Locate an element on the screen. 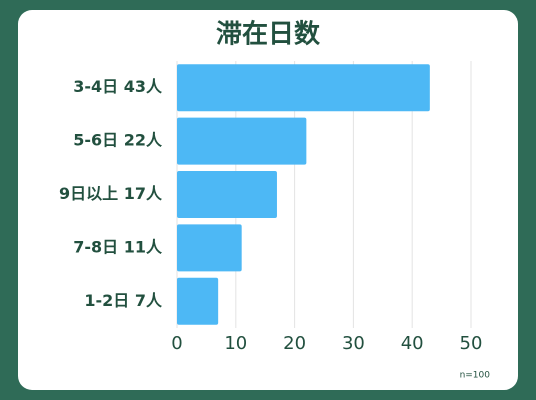 This screenshot has height=400, width=536. y-tick-label: 5-6日 22人 is located at coordinates (118, 140).